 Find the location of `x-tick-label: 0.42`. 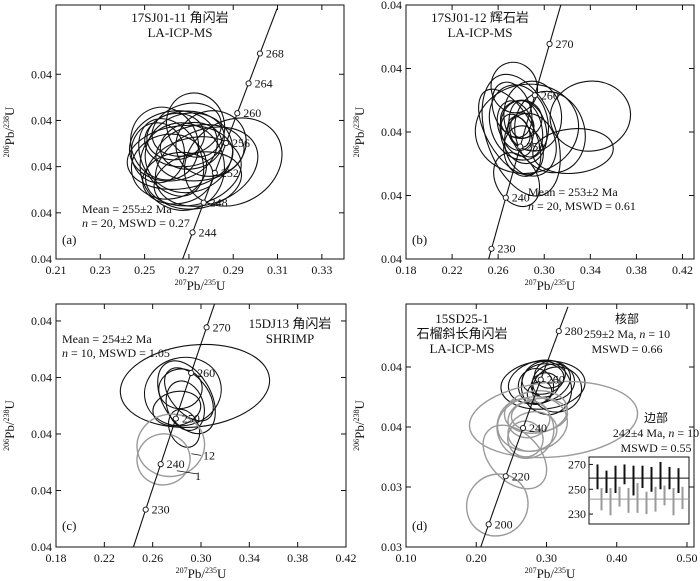

x-tick-label: 0.42 is located at coordinates (682, 270).